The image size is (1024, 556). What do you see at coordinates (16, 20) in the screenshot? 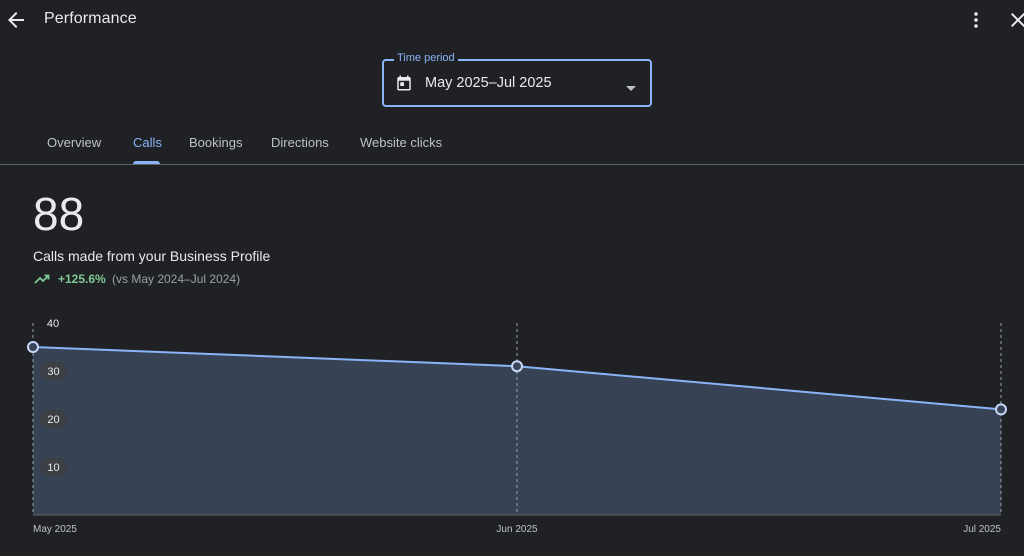
I see `arrow-back-icon` at bounding box center [16, 20].